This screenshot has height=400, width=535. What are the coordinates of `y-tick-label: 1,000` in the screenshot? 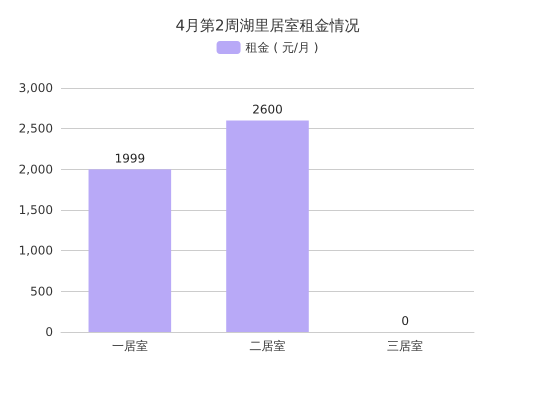 It's located at (35, 251).